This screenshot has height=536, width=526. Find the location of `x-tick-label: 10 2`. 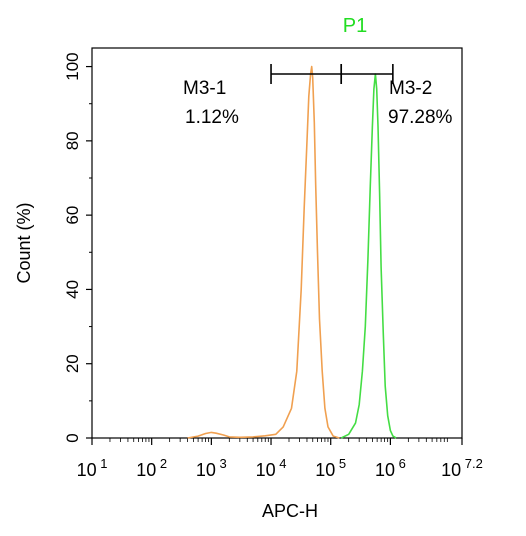

x-tick-label: 10 2 is located at coordinates (151, 468).